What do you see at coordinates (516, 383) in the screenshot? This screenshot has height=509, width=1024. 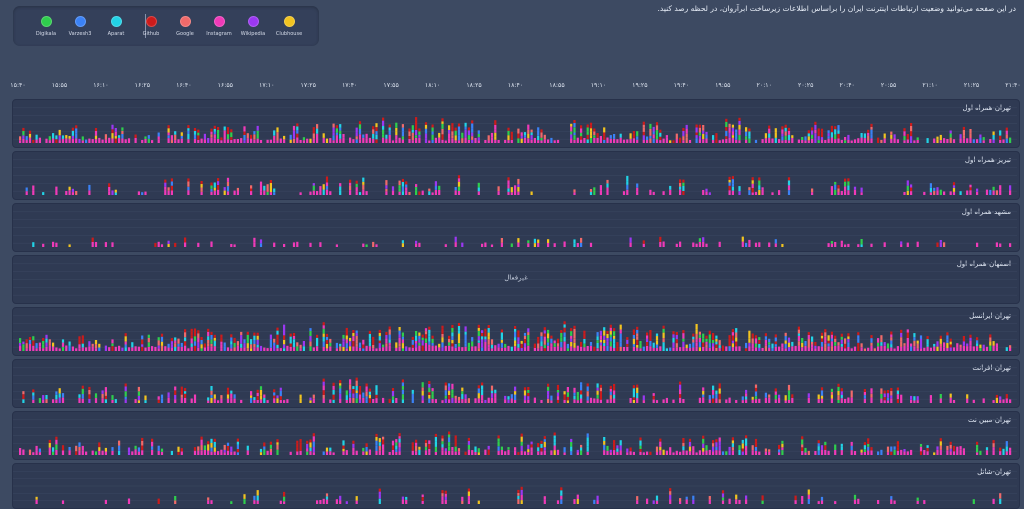 I see `isp-chart-panel: تهران-افرانت` at bounding box center [516, 383].